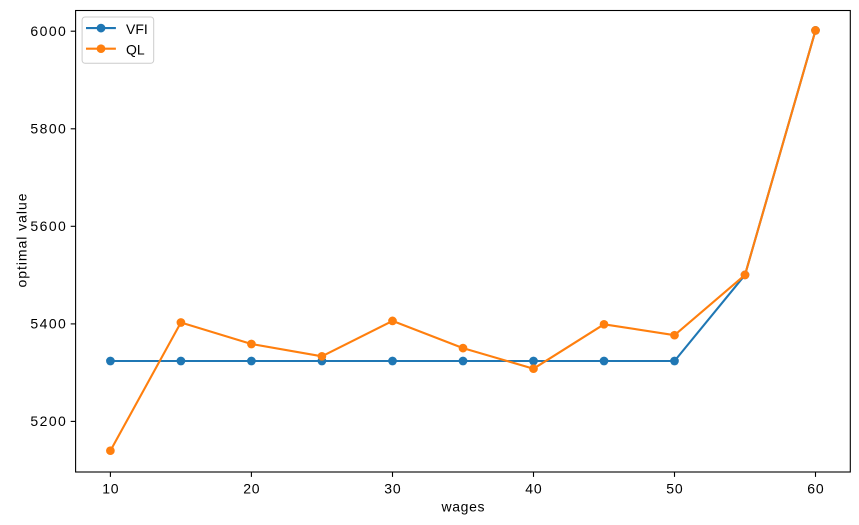 Image resolution: width=859 pixels, height=525 pixels. I want to click on svg-text: 40, so click(533, 489).